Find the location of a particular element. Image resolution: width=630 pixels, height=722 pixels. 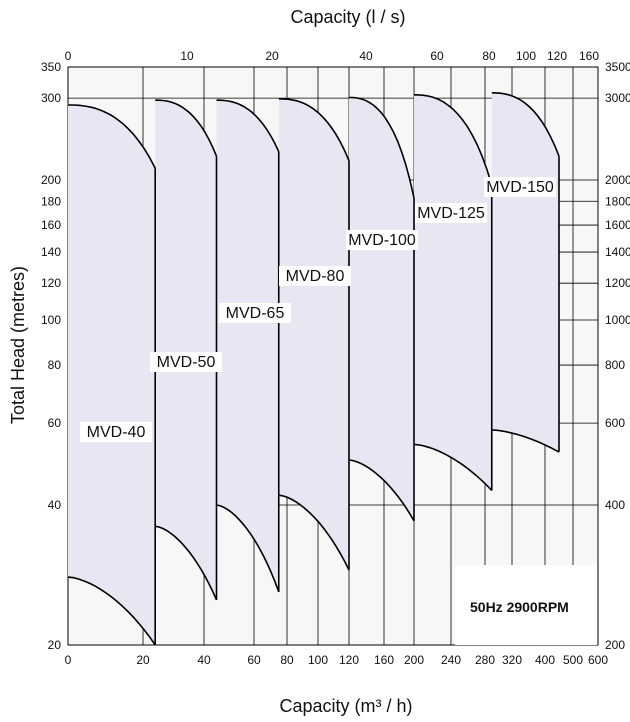

y-right-tick-label: 800 is located at coordinates (615, 365).